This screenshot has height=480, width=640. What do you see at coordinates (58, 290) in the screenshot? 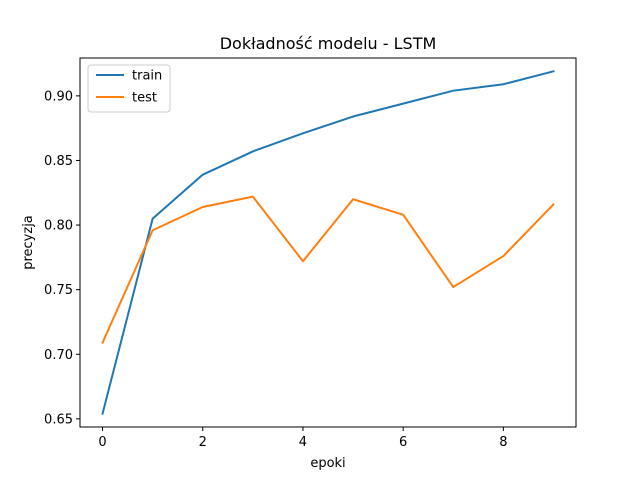
I see `y-tick-label: 0.75` at bounding box center [58, 290].